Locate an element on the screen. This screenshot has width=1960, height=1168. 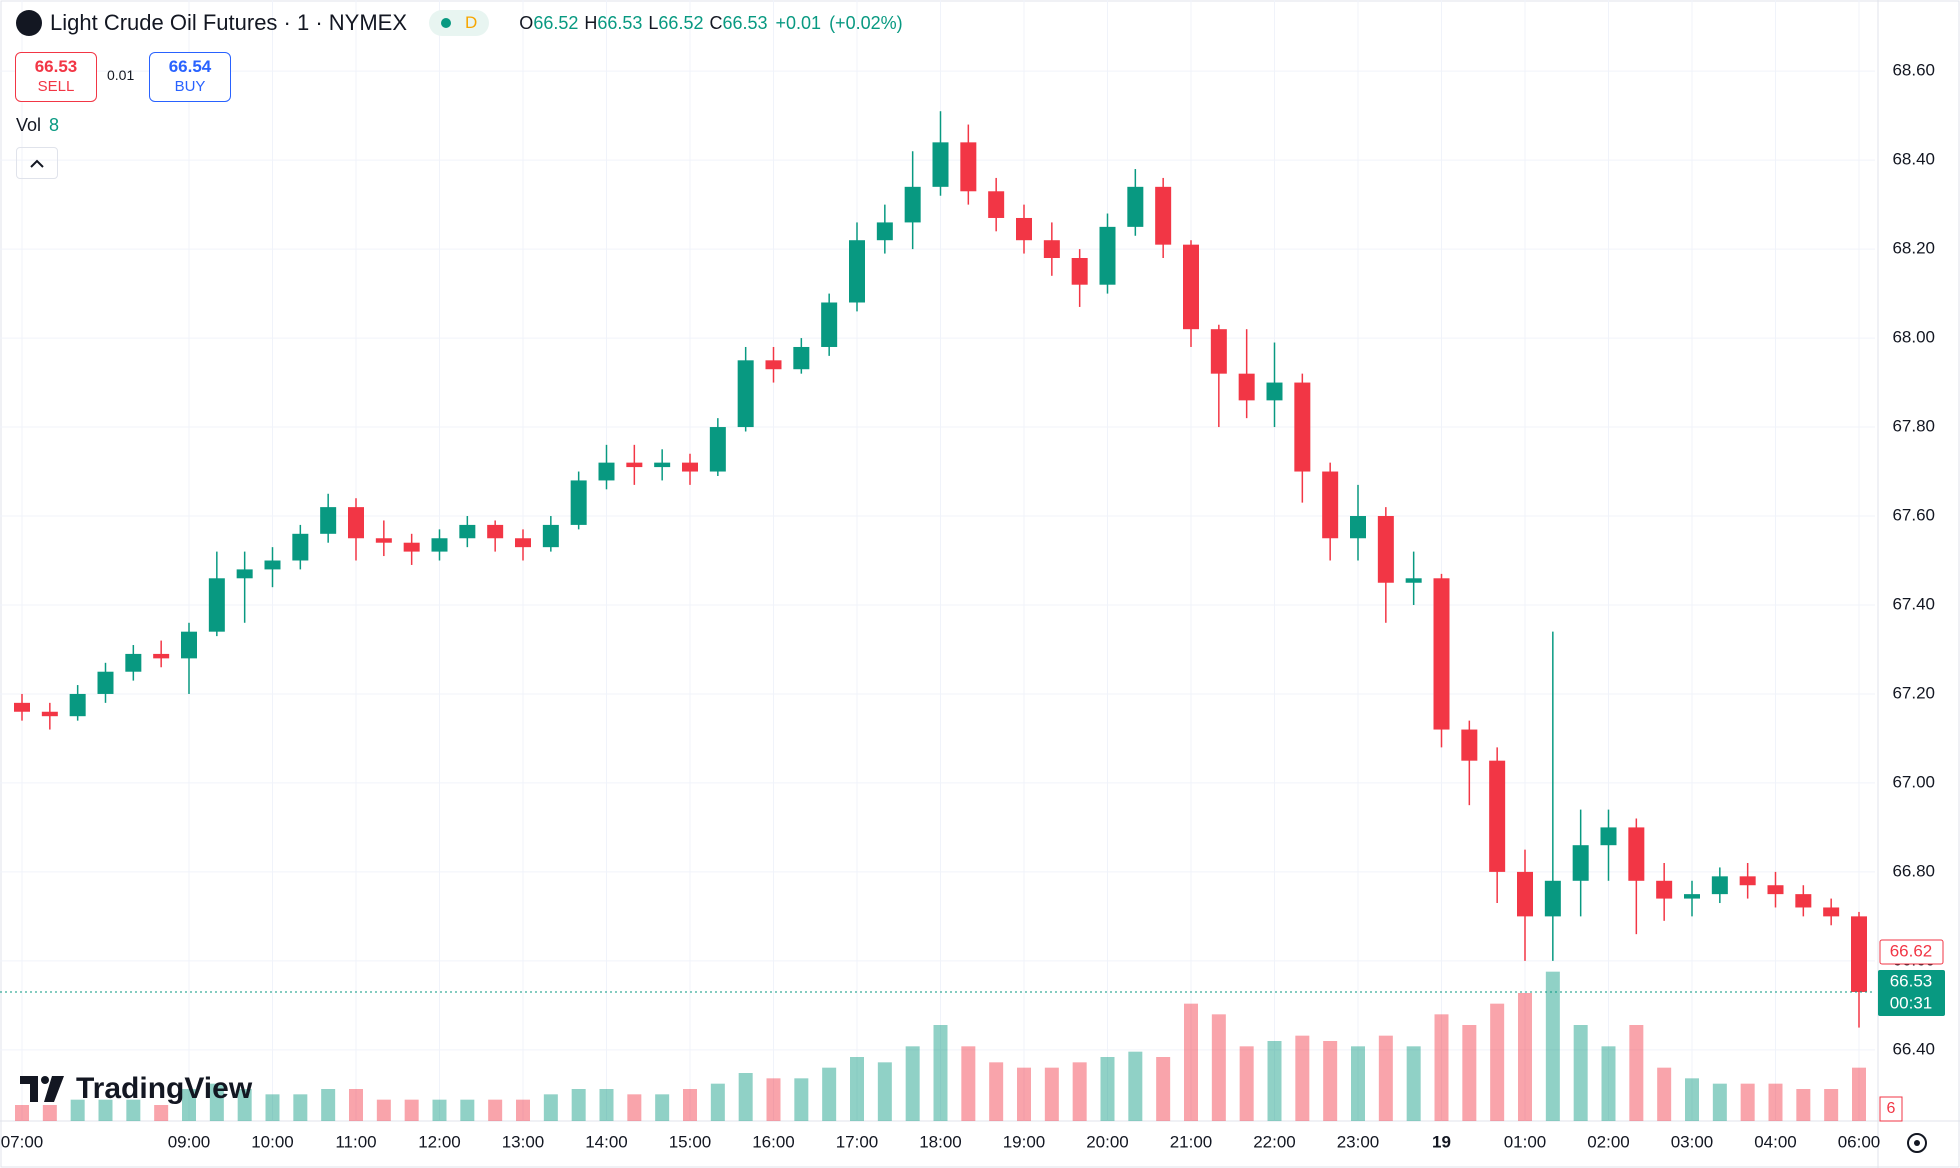
x-tick-label: 01:00 is located at coordinates (1525, 1141).